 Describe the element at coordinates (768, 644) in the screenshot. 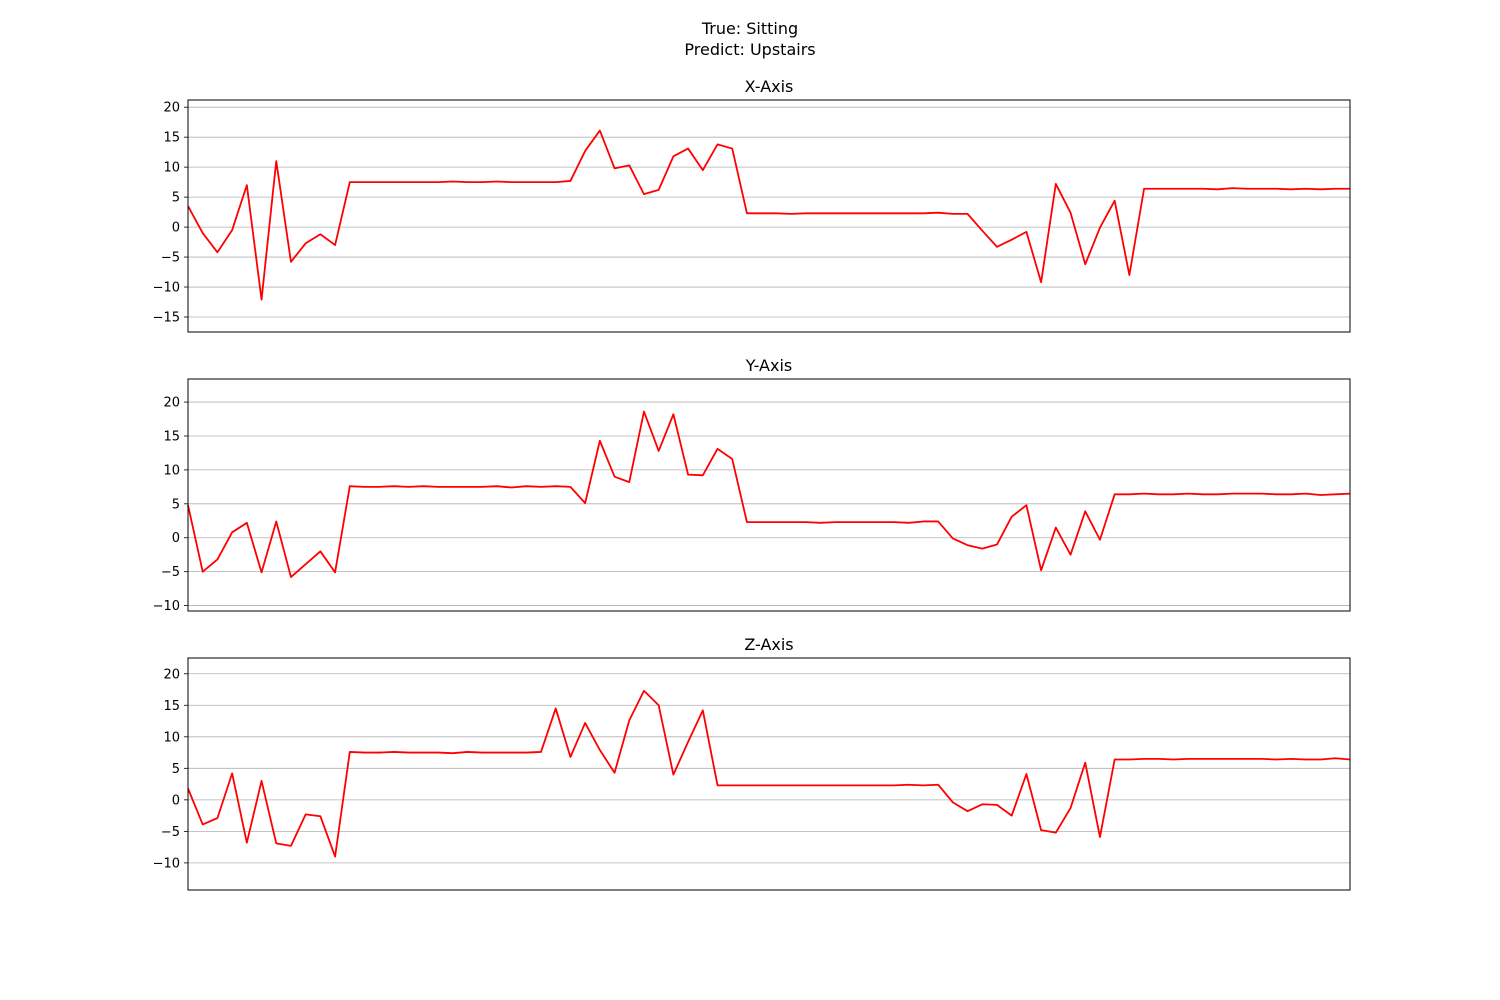

I see `subplot-title: Z-Axis` at that location.